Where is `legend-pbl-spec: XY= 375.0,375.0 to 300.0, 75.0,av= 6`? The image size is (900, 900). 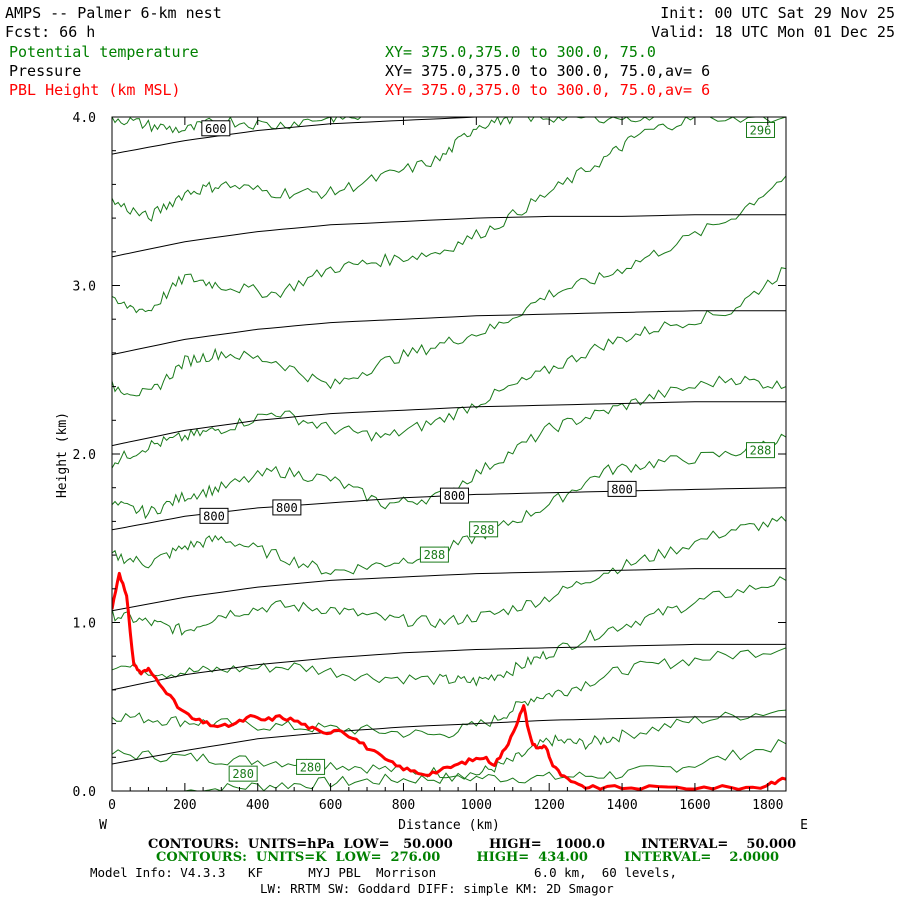
legend-pbl-spec: XY= 375.0,375.0 to 300.0, 75.0,av= 6 is located at coordinates (547, 90).